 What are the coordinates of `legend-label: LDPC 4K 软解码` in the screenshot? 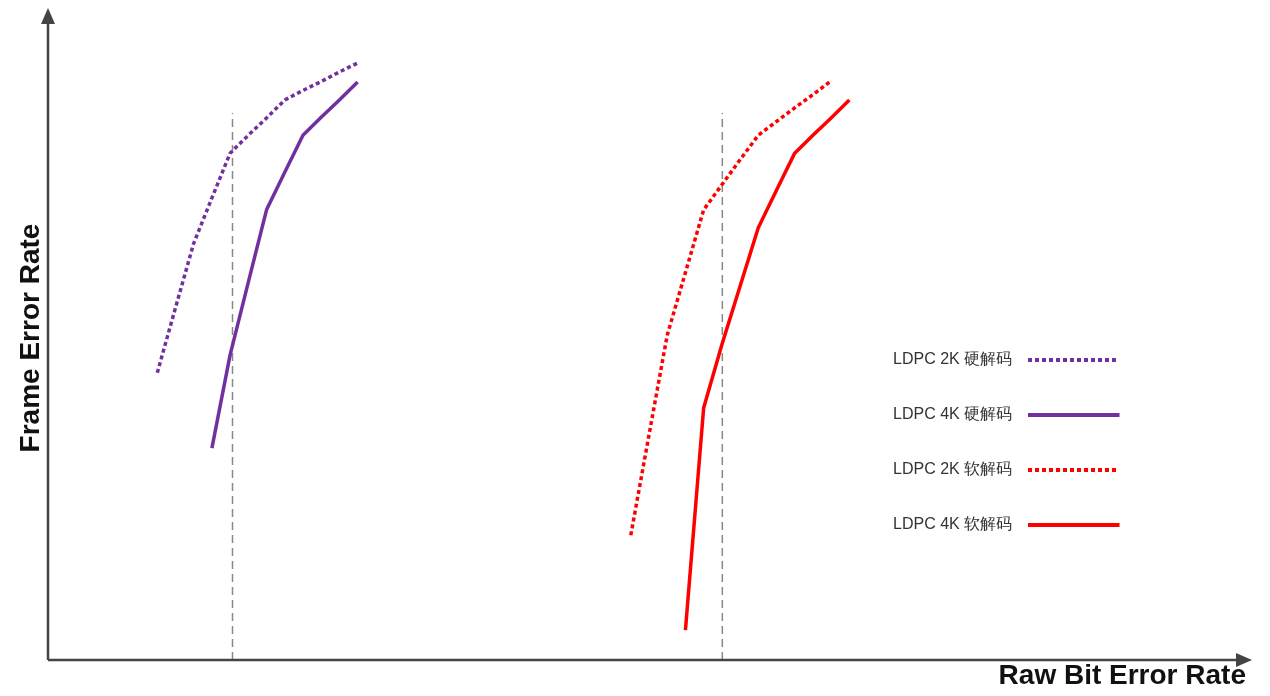 It's located at (953, 524).